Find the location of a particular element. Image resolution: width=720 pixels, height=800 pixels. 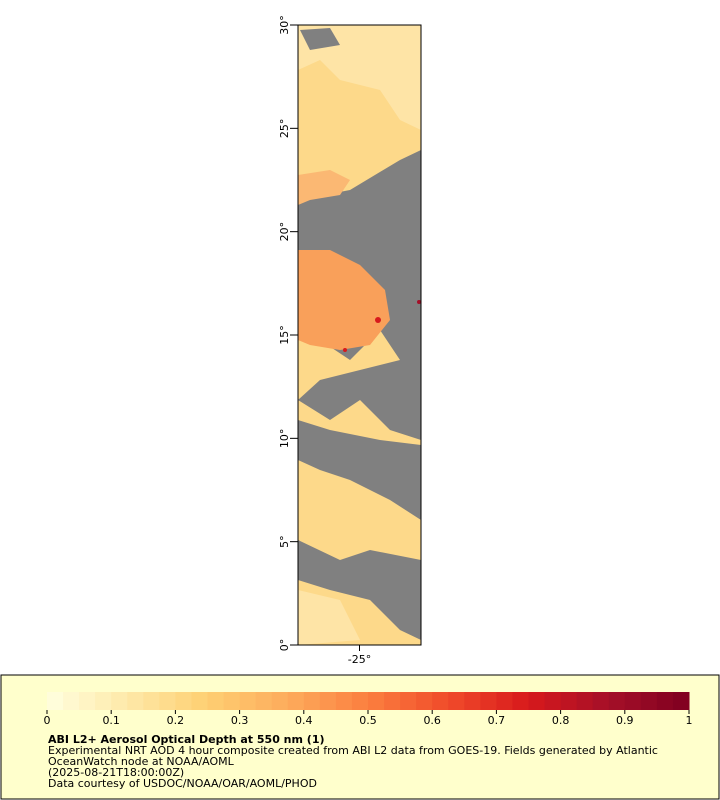

colorbar-tick-label: 0.3 is located at coordinates (240, 720).